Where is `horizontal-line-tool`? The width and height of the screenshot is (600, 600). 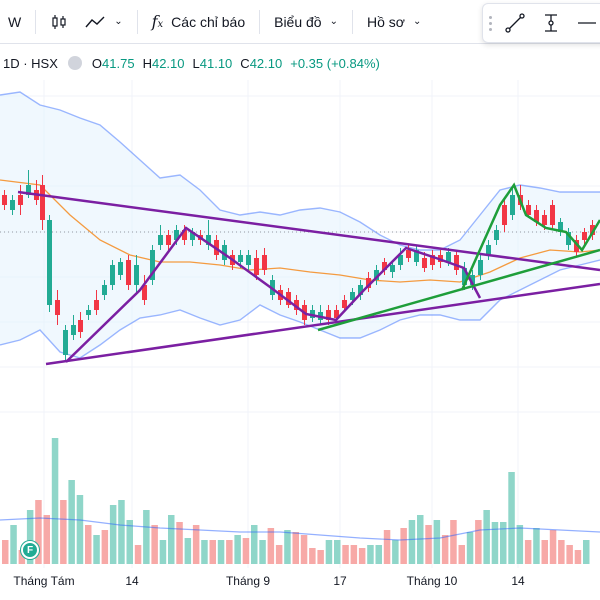 horizontal-line-tool is located at coordinates (584, 23).